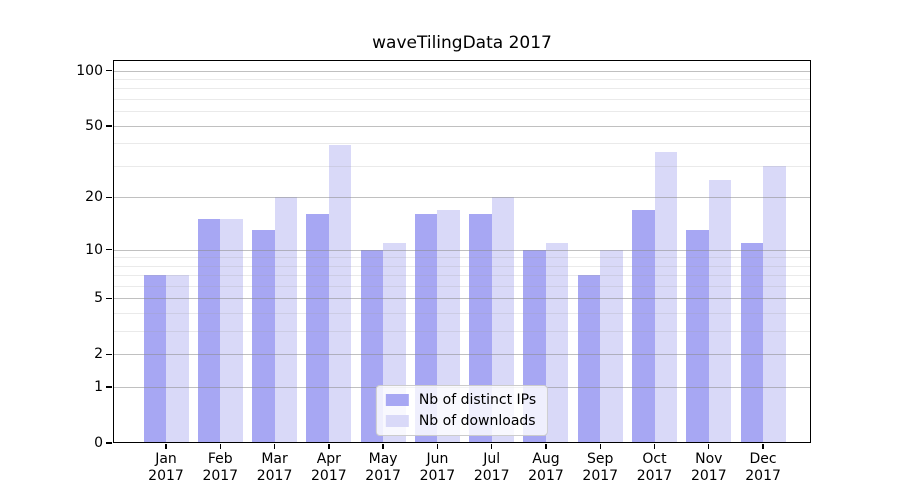 This screenshot has height=500, width=900. What do you see at coordinates (477, 400) in the screenshot?
I see `legend-label-distinct-ips: Nb of distinct IPs` at bounding box center [477, 400].